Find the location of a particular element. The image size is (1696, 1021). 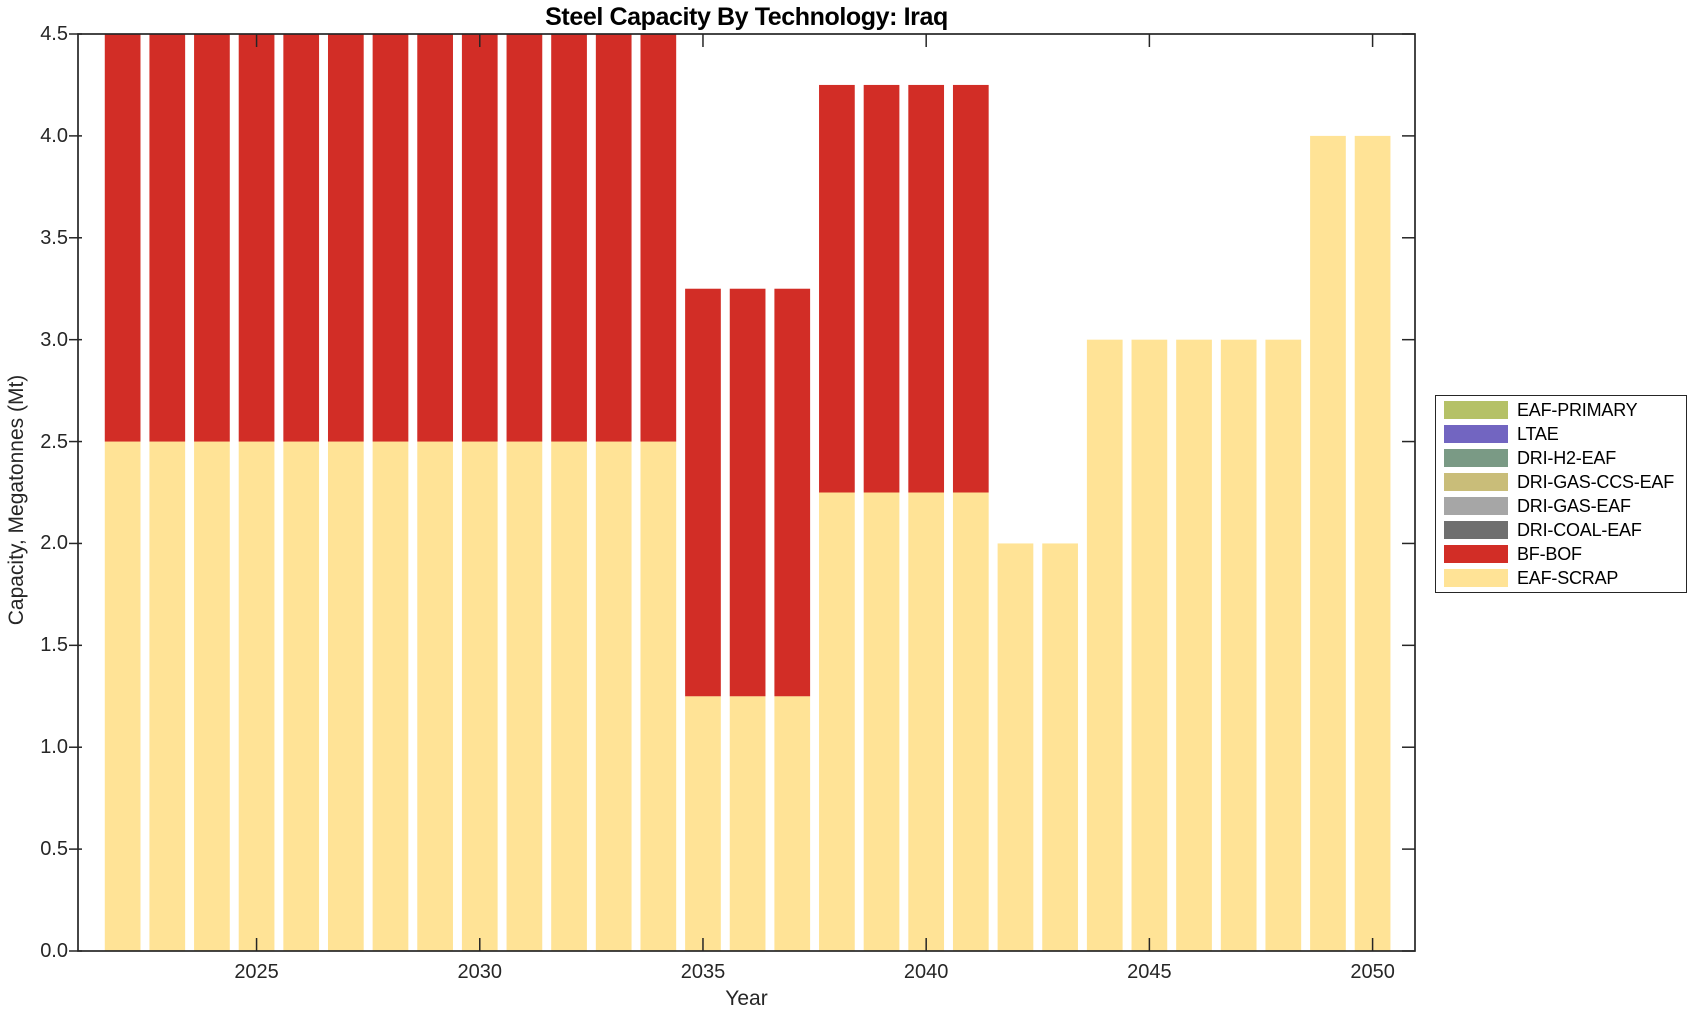

y-tick-label: 3.5 is located at coordinates (54, 237).